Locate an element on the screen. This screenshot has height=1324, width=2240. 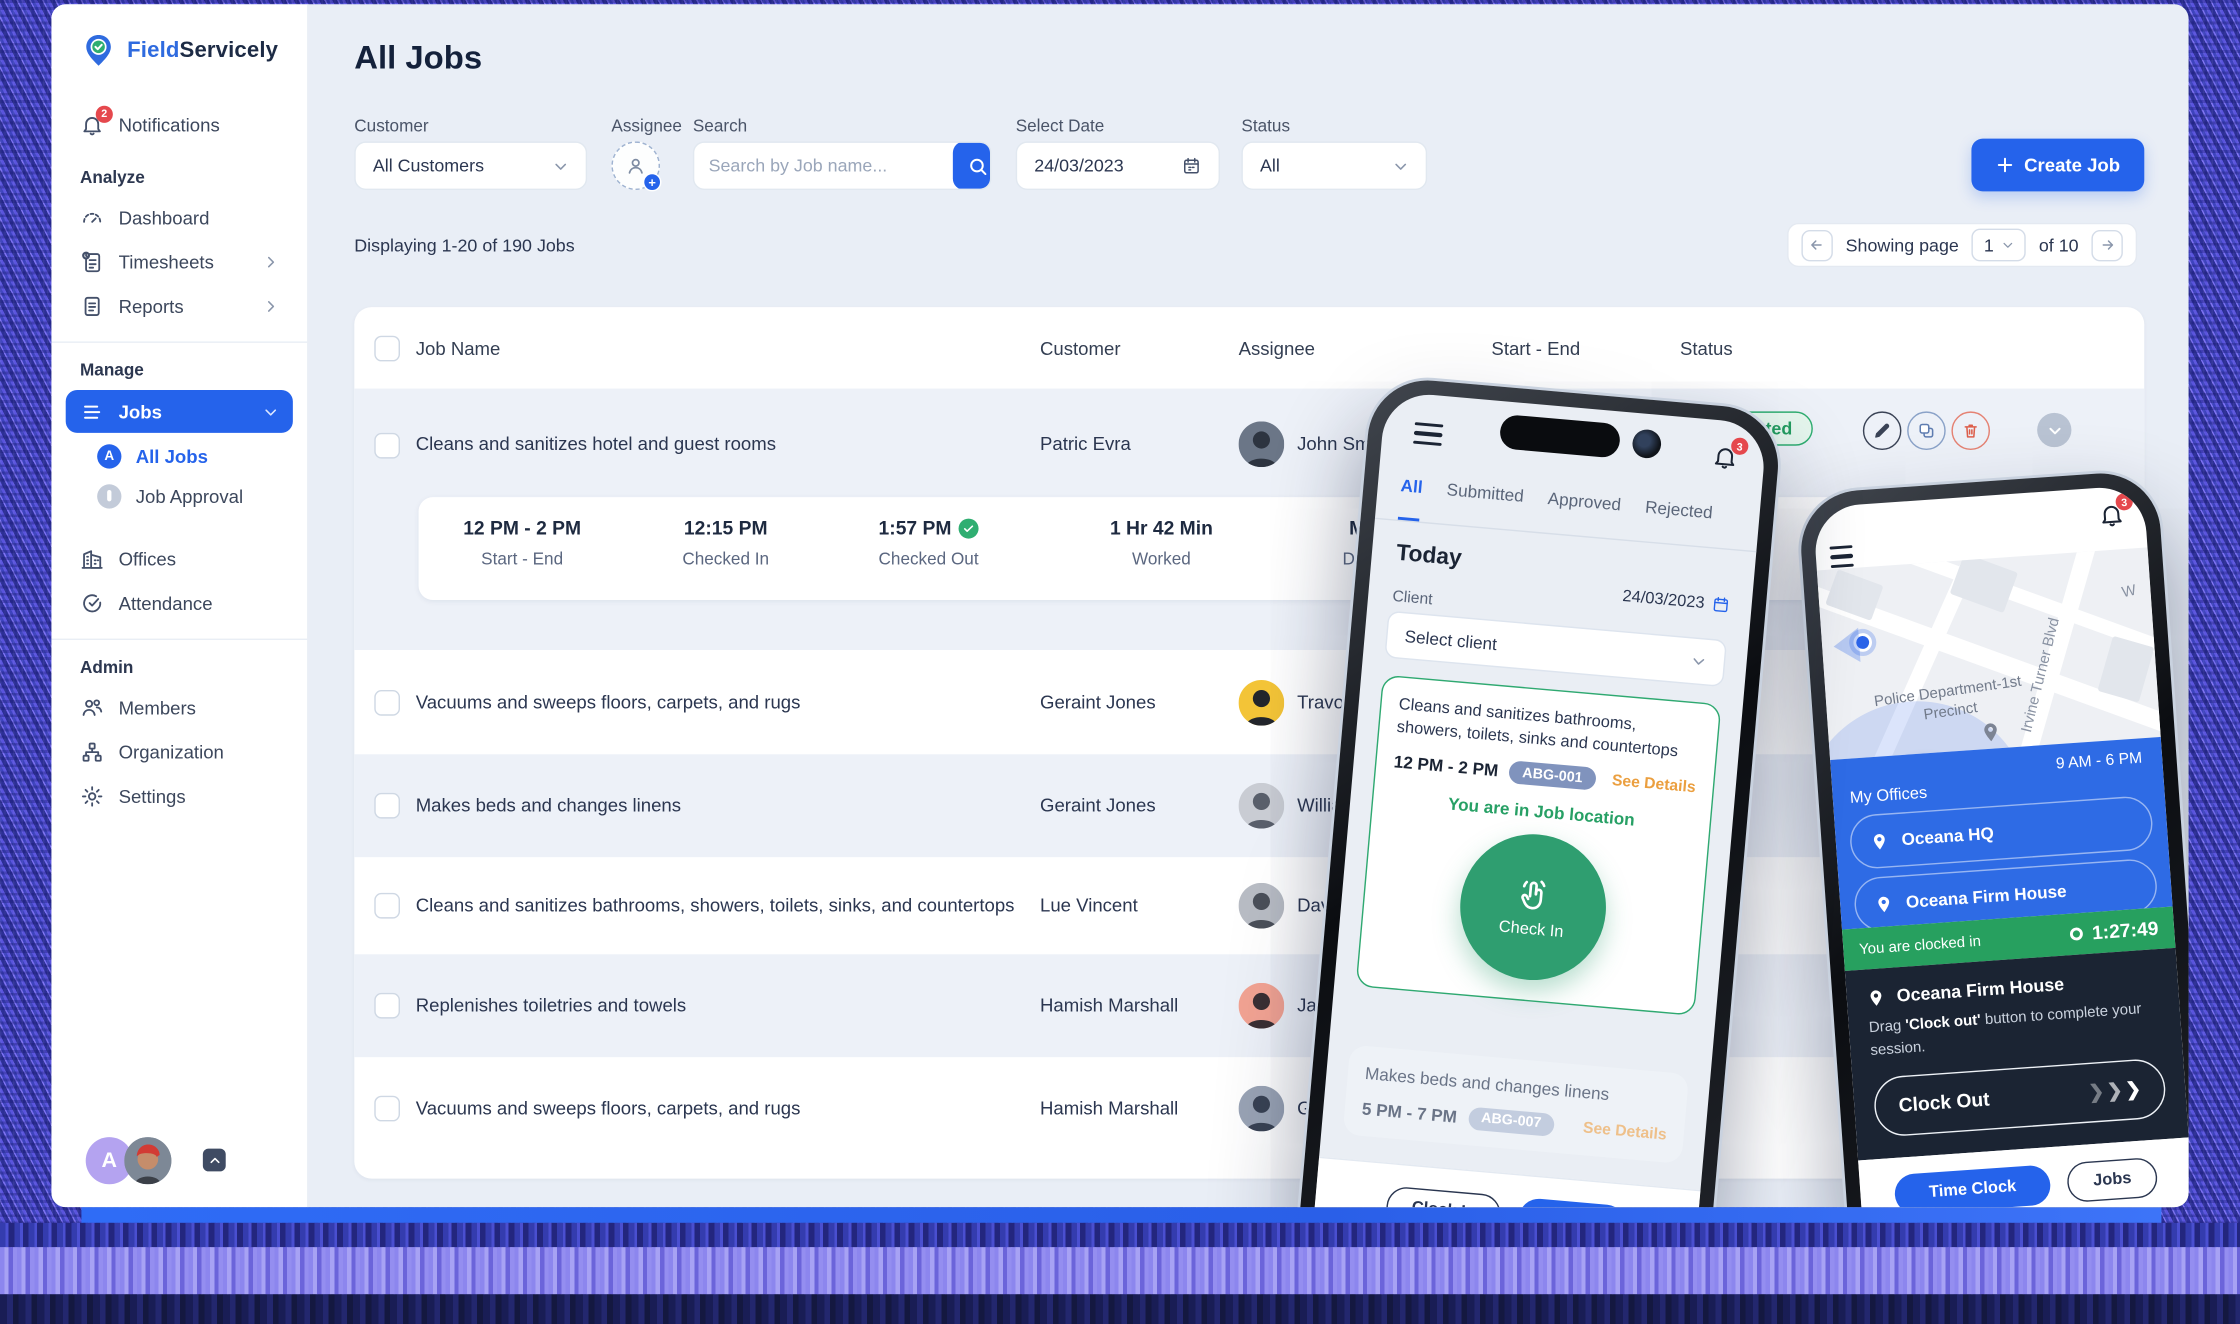
next-page-button is located at coordinates (2107, 245).